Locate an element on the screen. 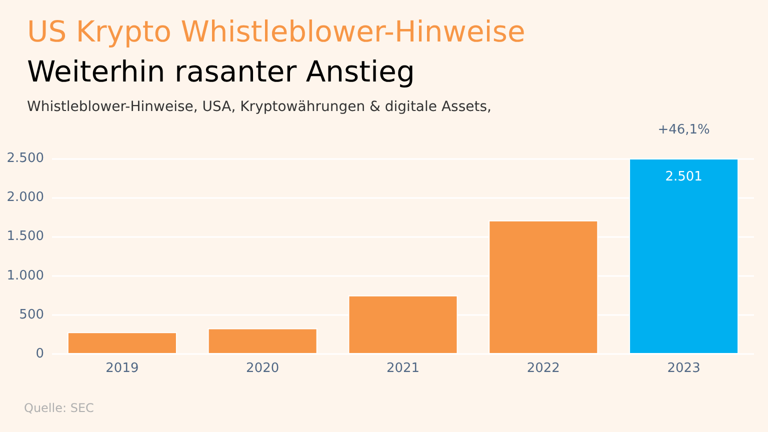 The width and height of the screenshot is (768, 432). y-tick-label: 0 is located at coordinates (40, 354).